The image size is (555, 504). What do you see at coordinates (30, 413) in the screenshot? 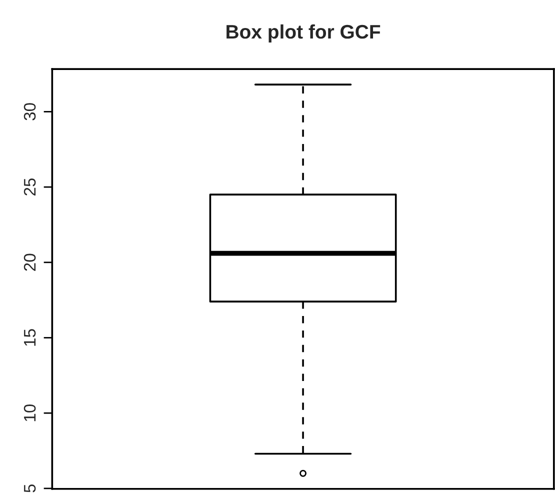
I see `y-tick-label: 10` at bounding box center [30, 413].